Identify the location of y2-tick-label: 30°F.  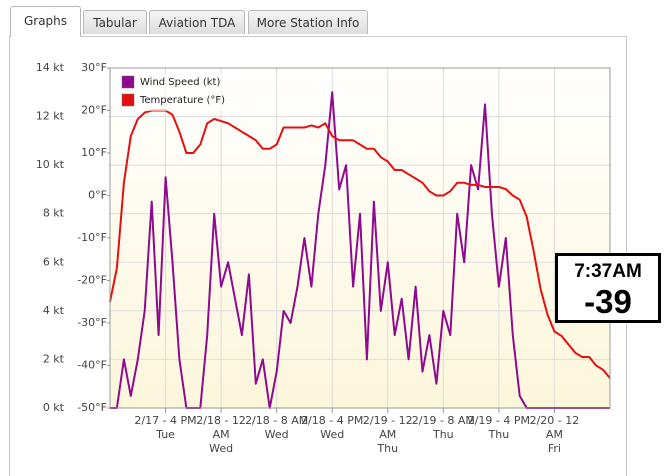
(94, 67).